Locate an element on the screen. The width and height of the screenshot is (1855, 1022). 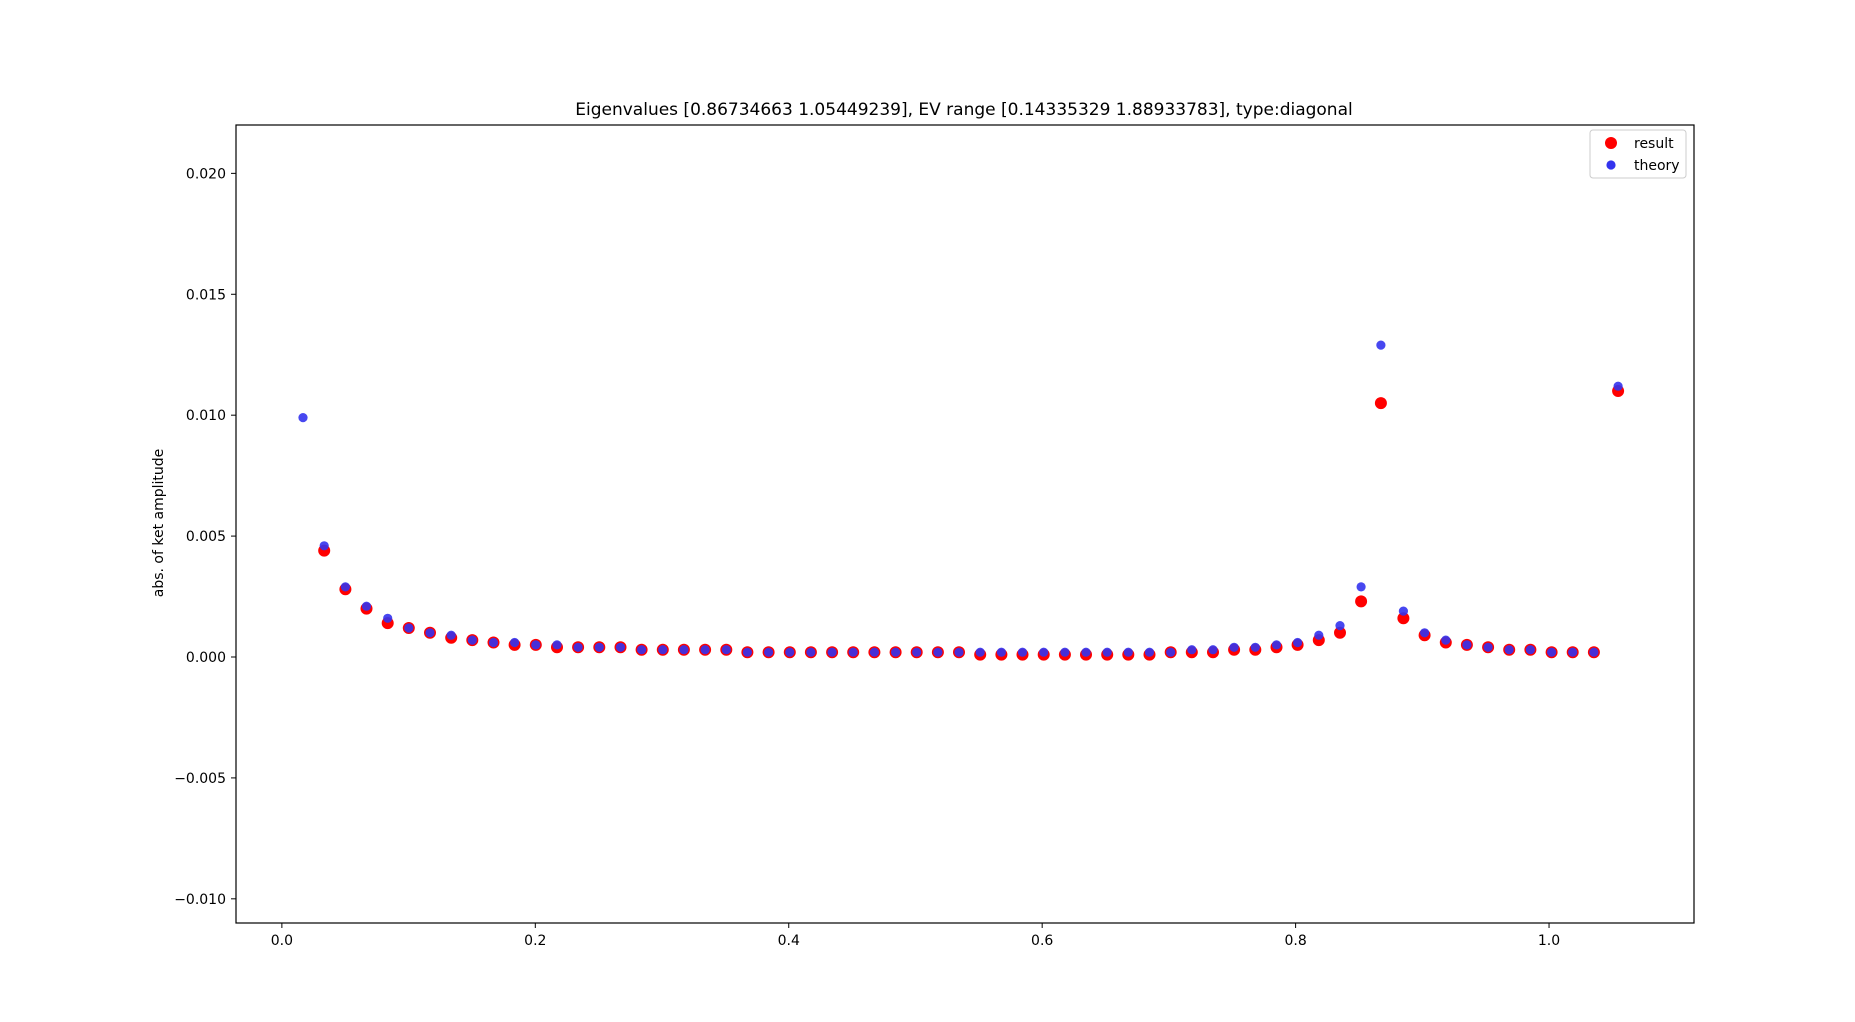
y-axis-label: abs. of ket amplitude is located at coordinates (159, 523).